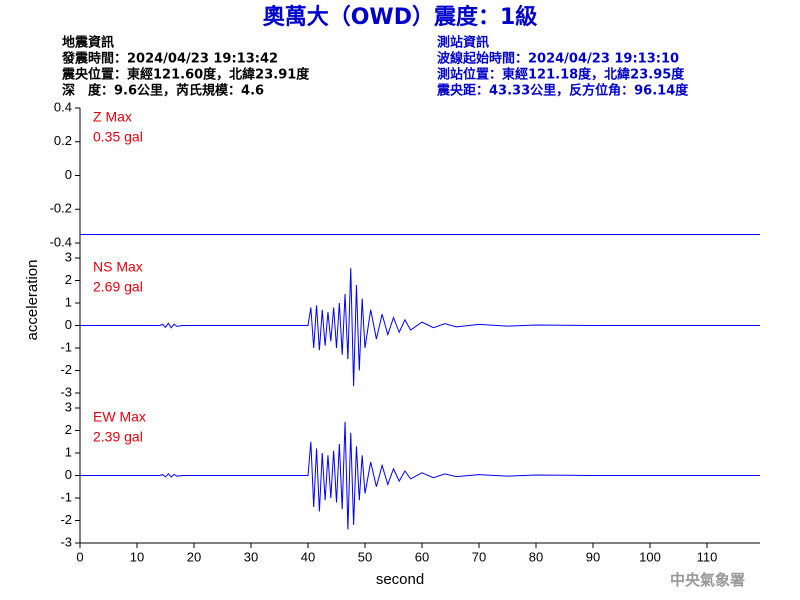 Image resolution: width=800 pixels, height=600 pixels. What do you see at coordinates (63, 140) in the screenshot?
I see `y-tick-label: 0.2` at bounding box center [63, 140].